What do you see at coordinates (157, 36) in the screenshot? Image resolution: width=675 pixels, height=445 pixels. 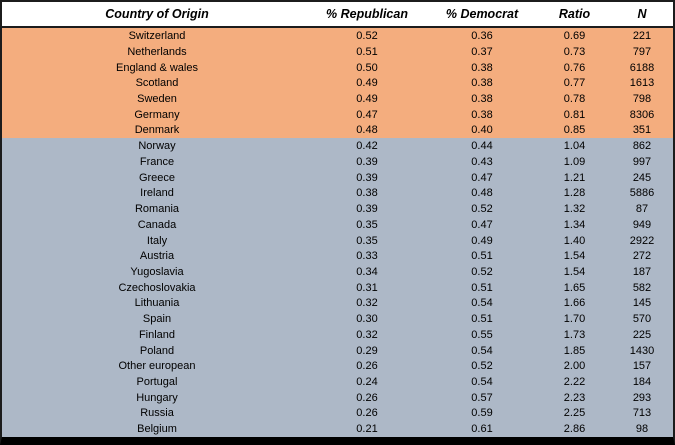 I see `country-cell: Switzerland` at bounding box center [157, 36].